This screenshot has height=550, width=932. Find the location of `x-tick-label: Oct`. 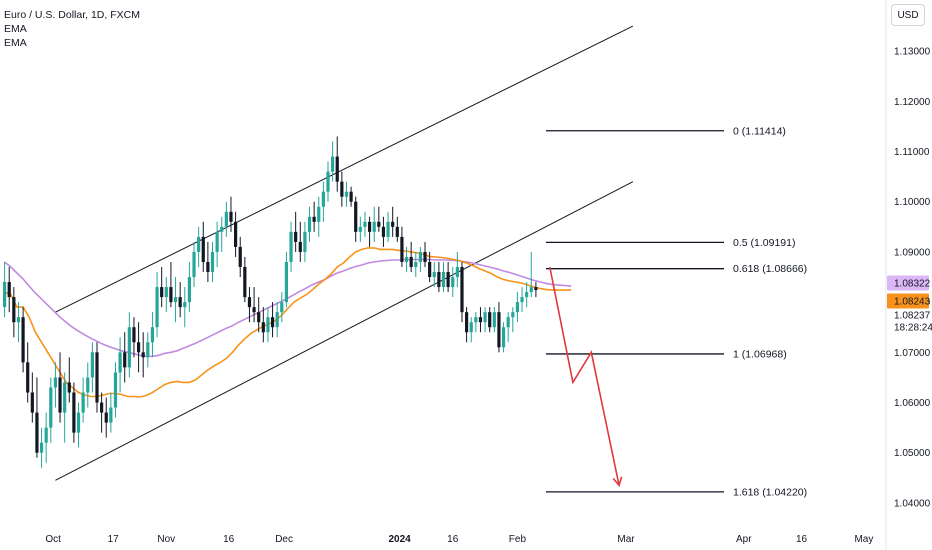

x-tick-label: Oct is located at coordinates (53, 539).